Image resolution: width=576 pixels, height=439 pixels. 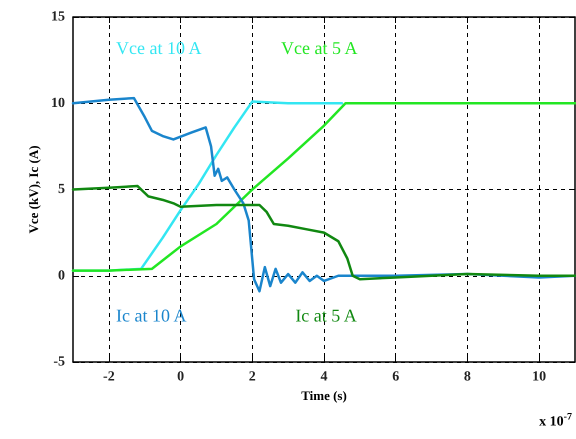 What do you see at coordinates (324, 377) in the screenshot?
I see `x-tick-label: 4` at bounding box center [324, 377].